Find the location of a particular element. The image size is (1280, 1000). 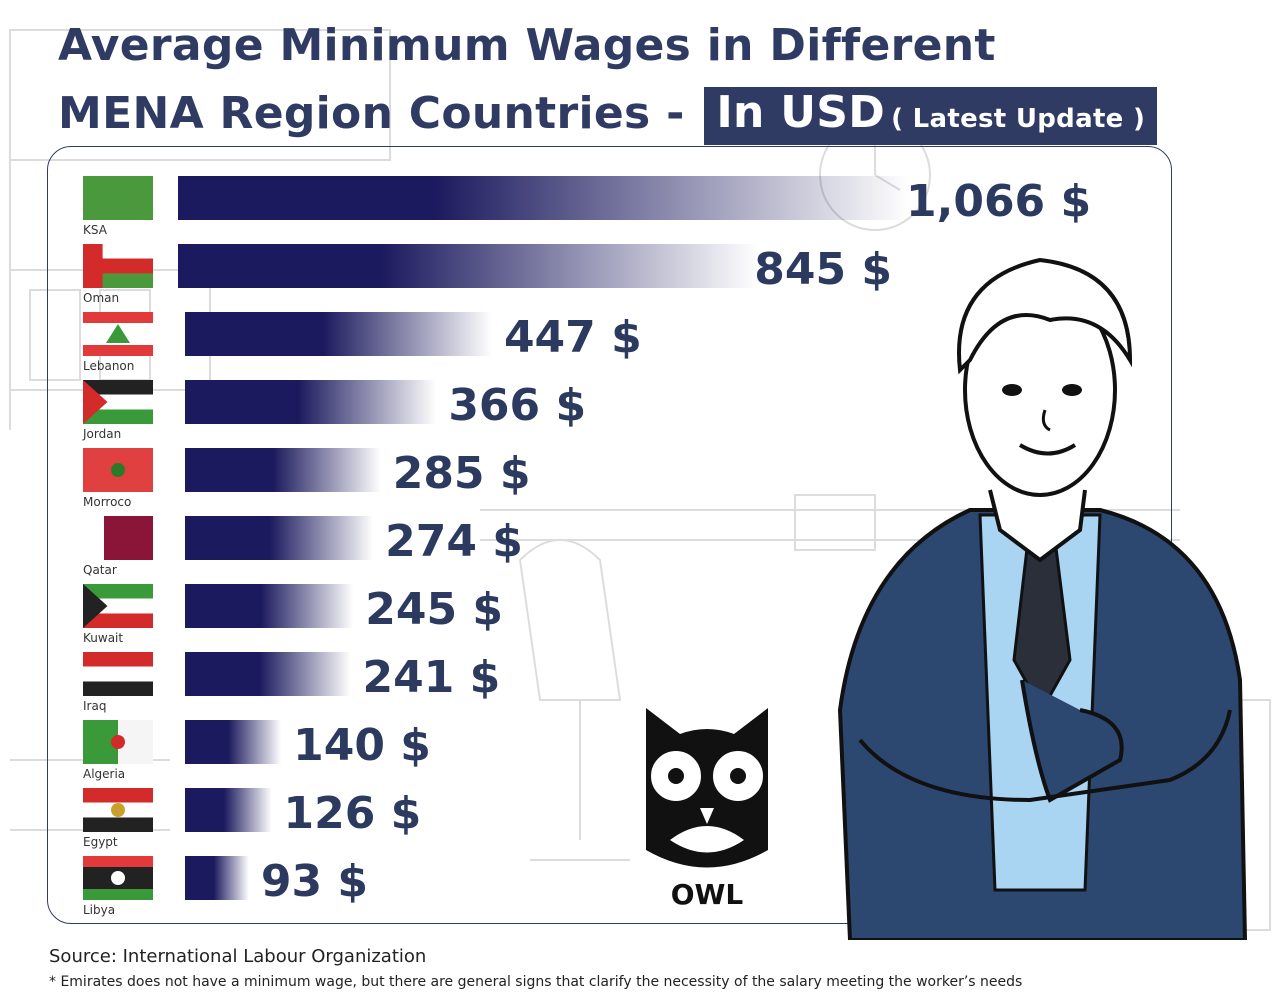

currency-badge: In USD( Latest Update ) is located at coordinates (931, 116).